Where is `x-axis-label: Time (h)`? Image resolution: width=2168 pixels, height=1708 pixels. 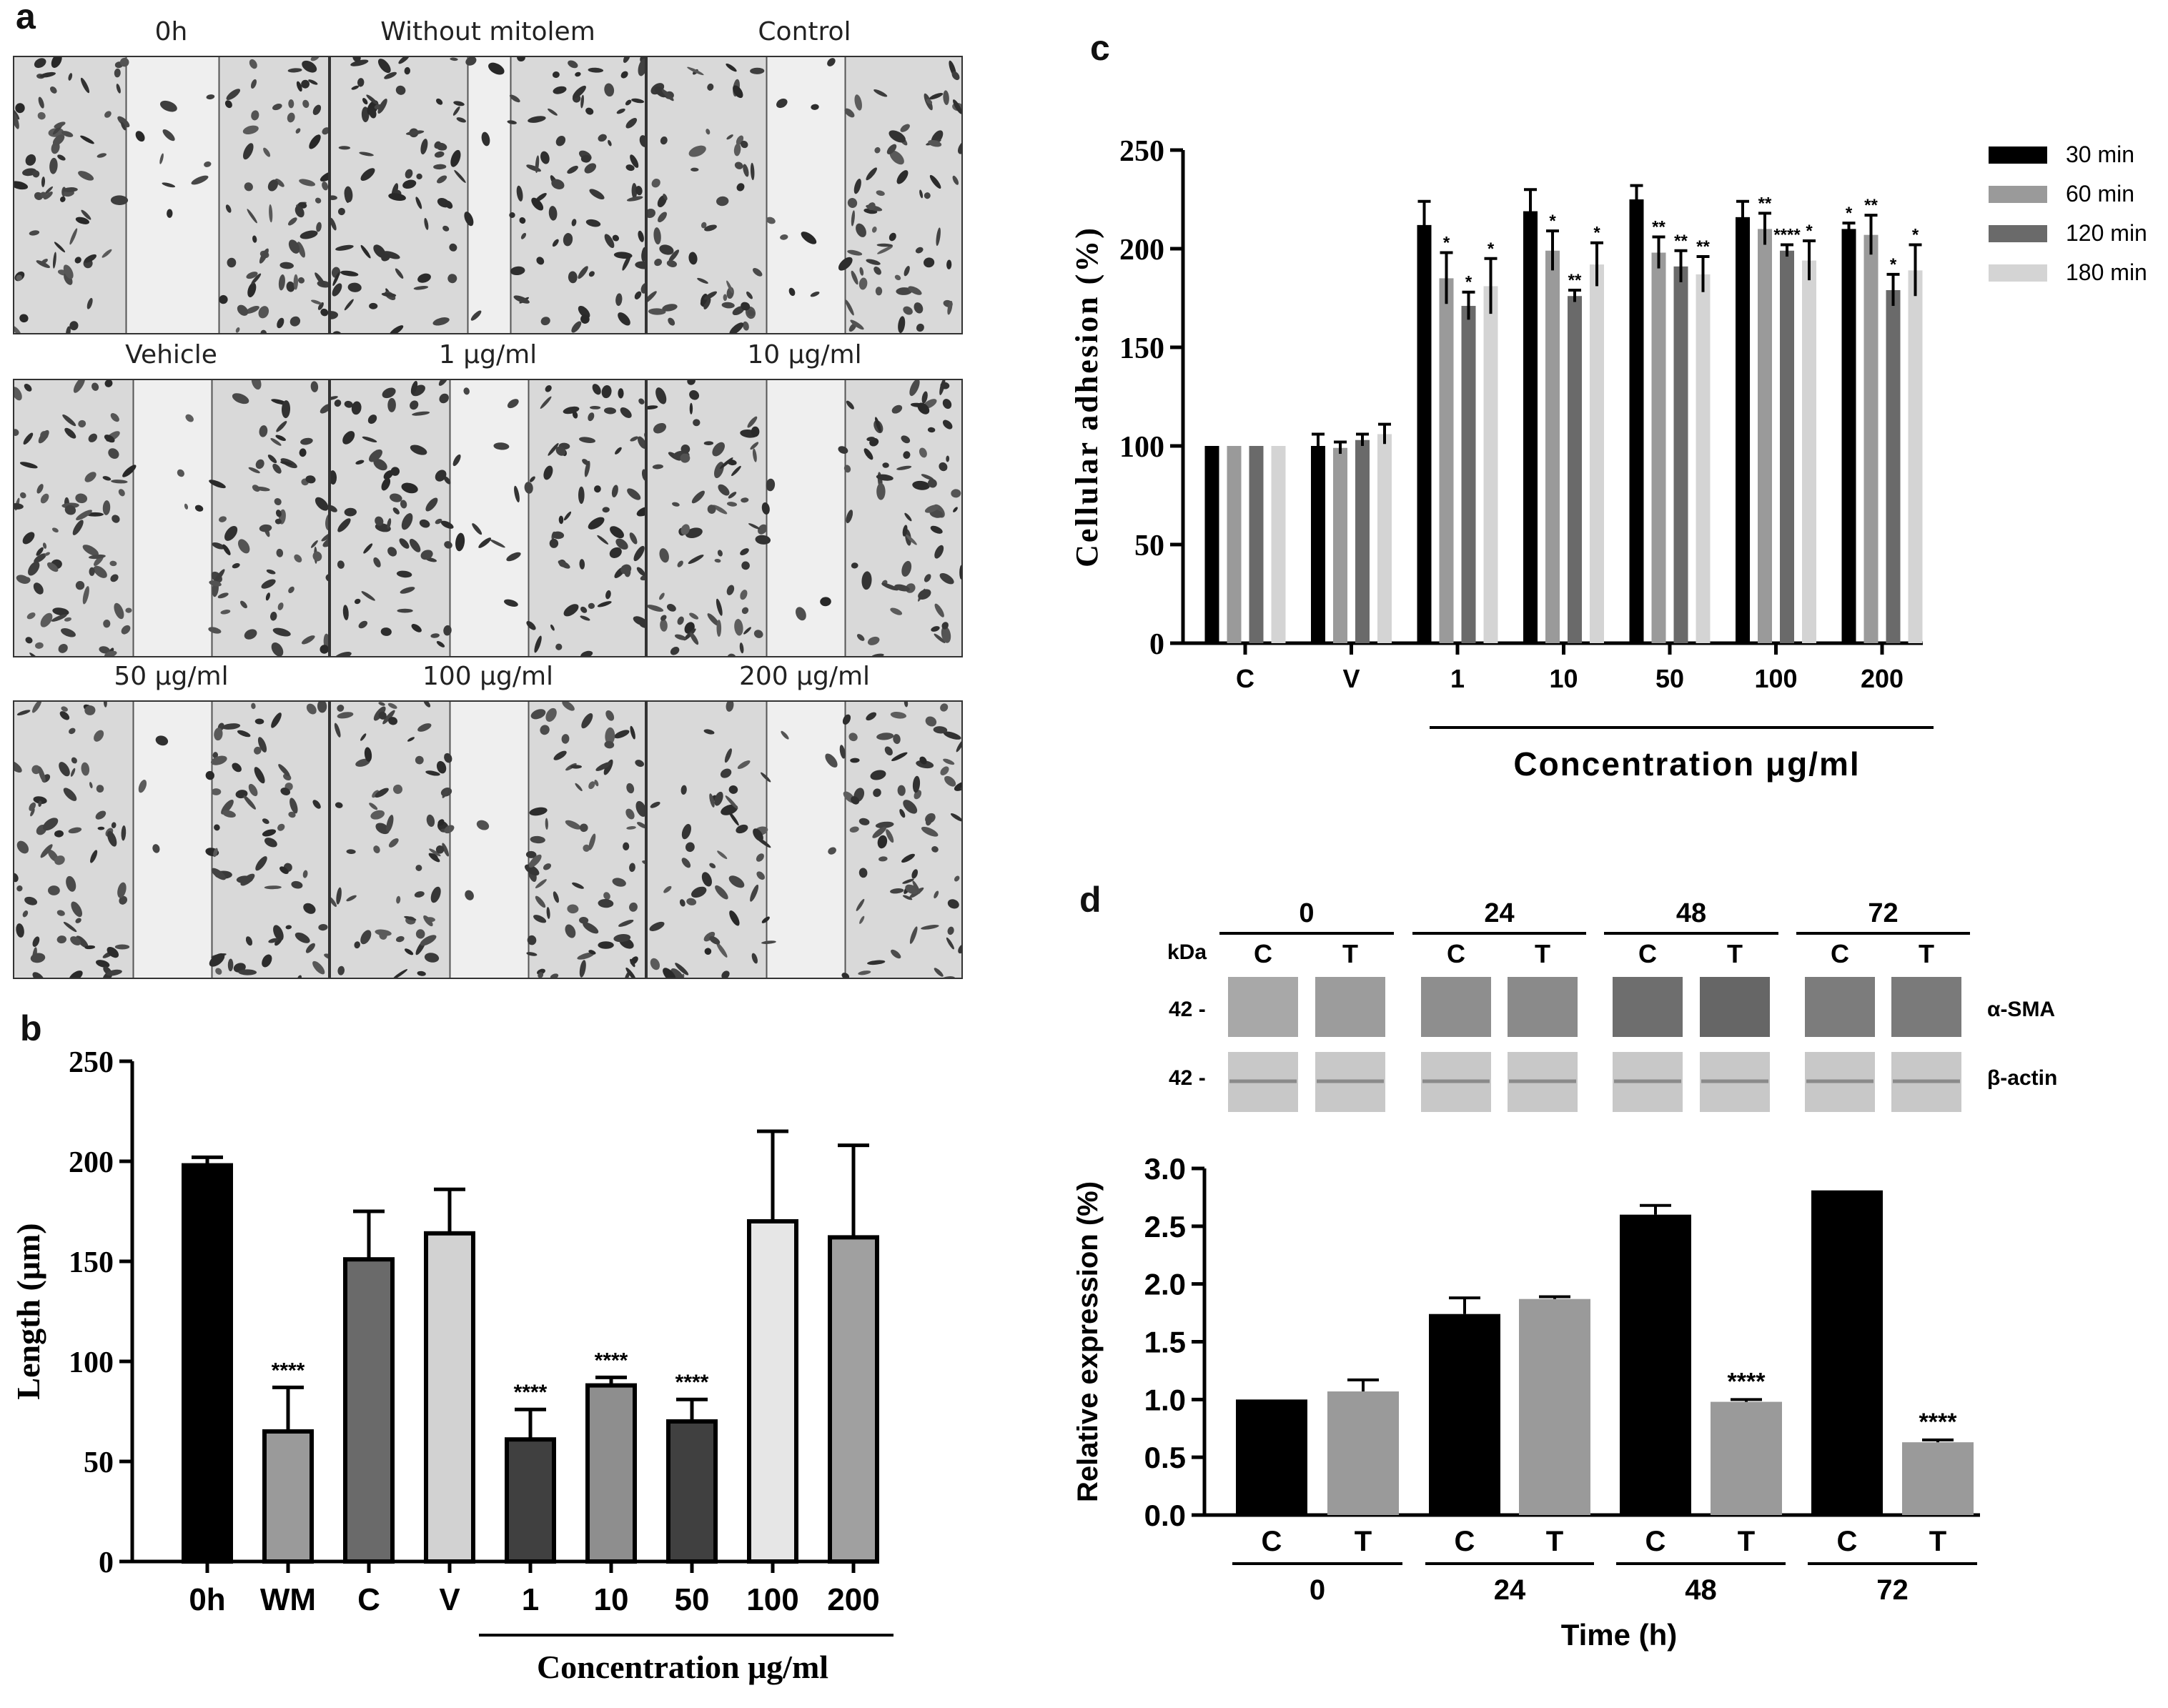
x-axis-label: Time (h) is located at coordinates (1619, 1635).